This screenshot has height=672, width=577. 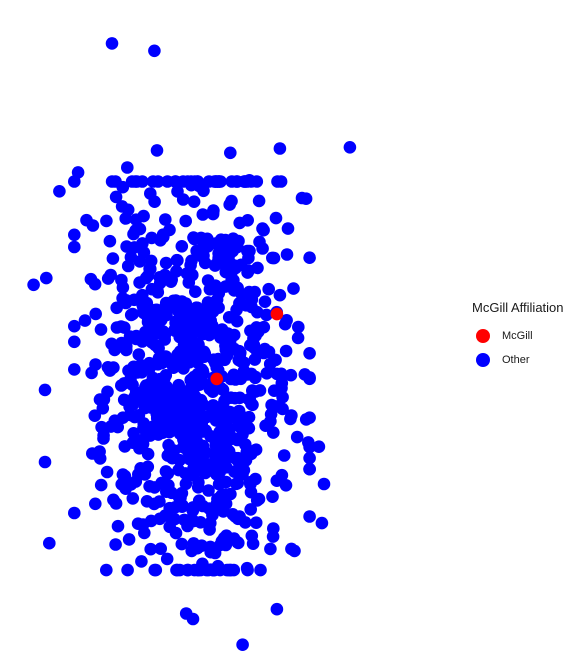 What do you see at coordinates (483, 336) in the screenshot?
I see `legend-swatch-mcgill` at bounding box center [483, 336].